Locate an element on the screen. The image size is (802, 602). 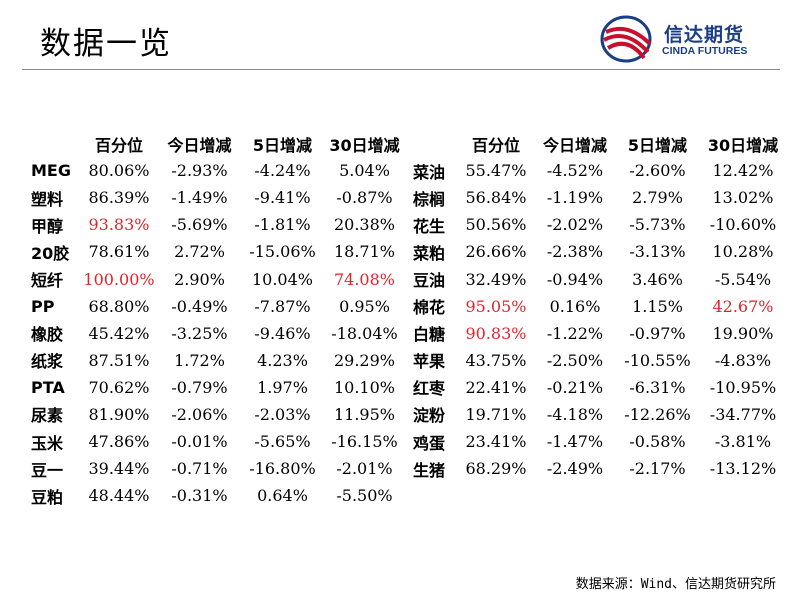
table-row: 甲醇 93.83% -5.69% -1.81% 20.38% is located at coordinates (217, 224).